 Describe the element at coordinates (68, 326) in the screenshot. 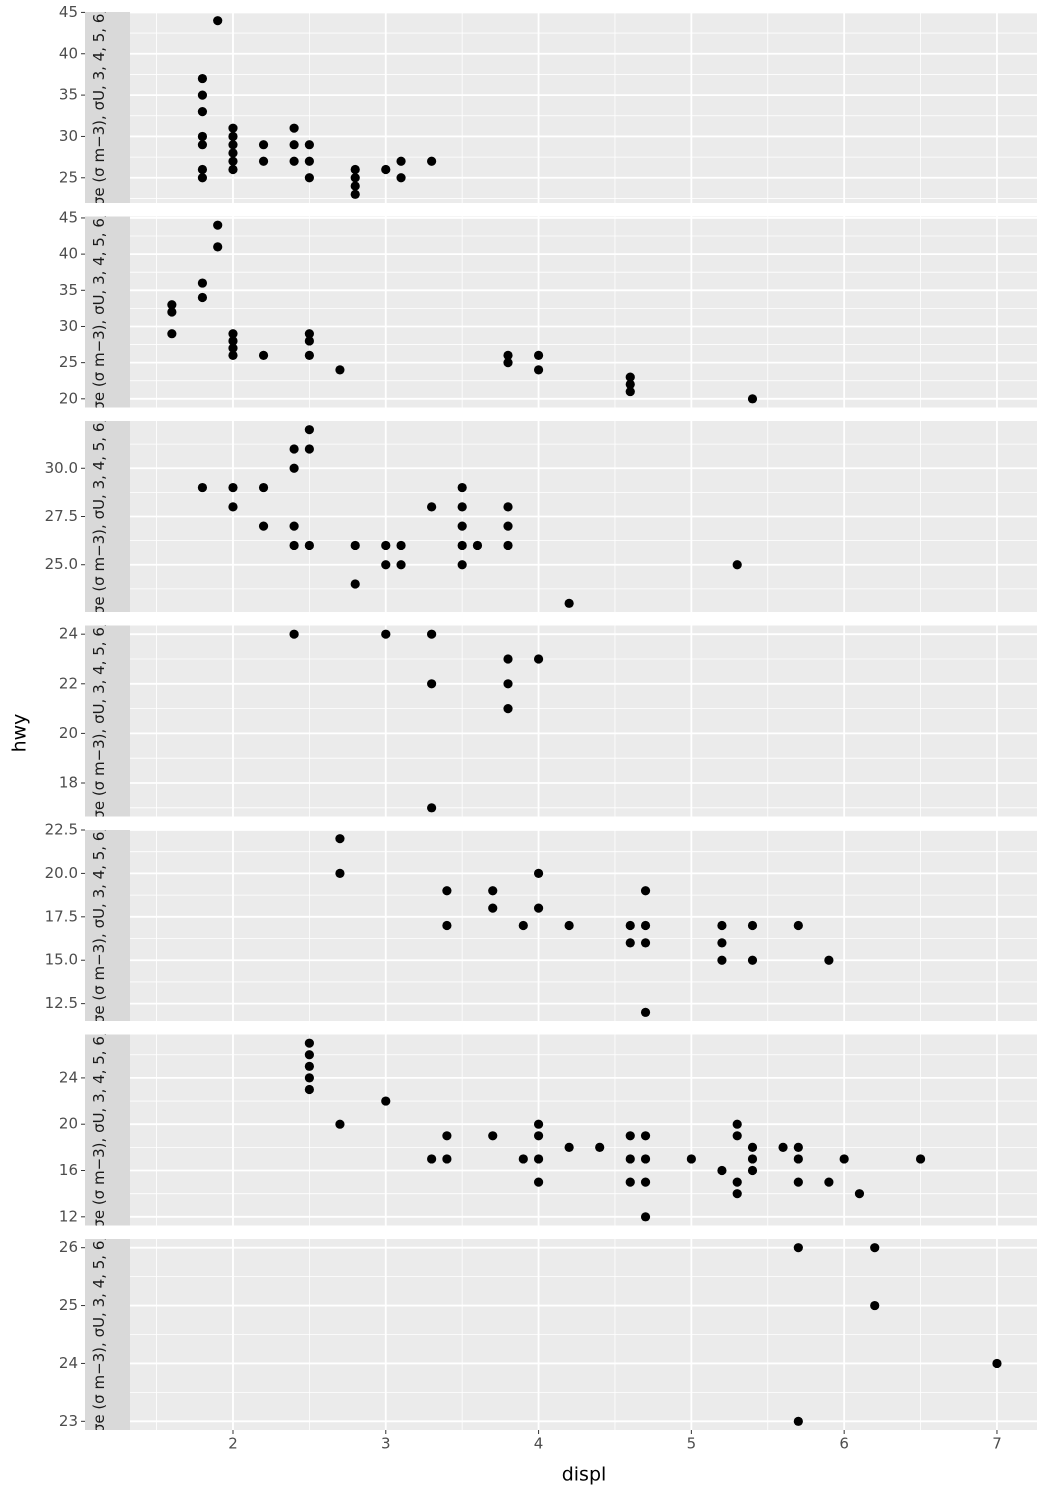

I see `y-tick-label: 30` at that location.